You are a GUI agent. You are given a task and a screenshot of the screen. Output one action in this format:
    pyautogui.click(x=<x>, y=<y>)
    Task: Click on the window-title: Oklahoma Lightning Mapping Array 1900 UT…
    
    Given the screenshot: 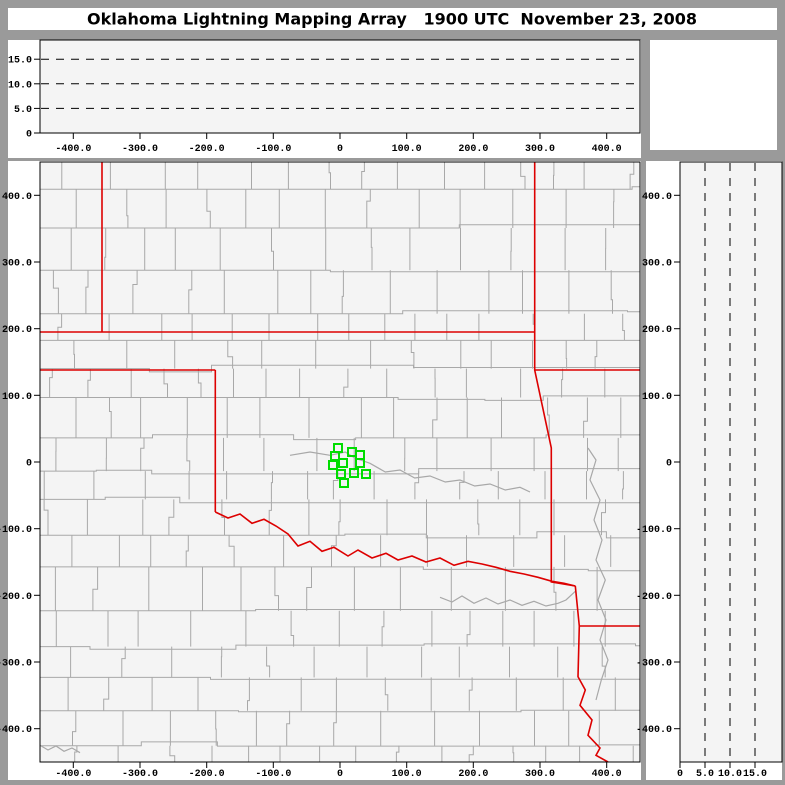 What is the action you would take?
    pyautogui.click(x=392, y=19)
    